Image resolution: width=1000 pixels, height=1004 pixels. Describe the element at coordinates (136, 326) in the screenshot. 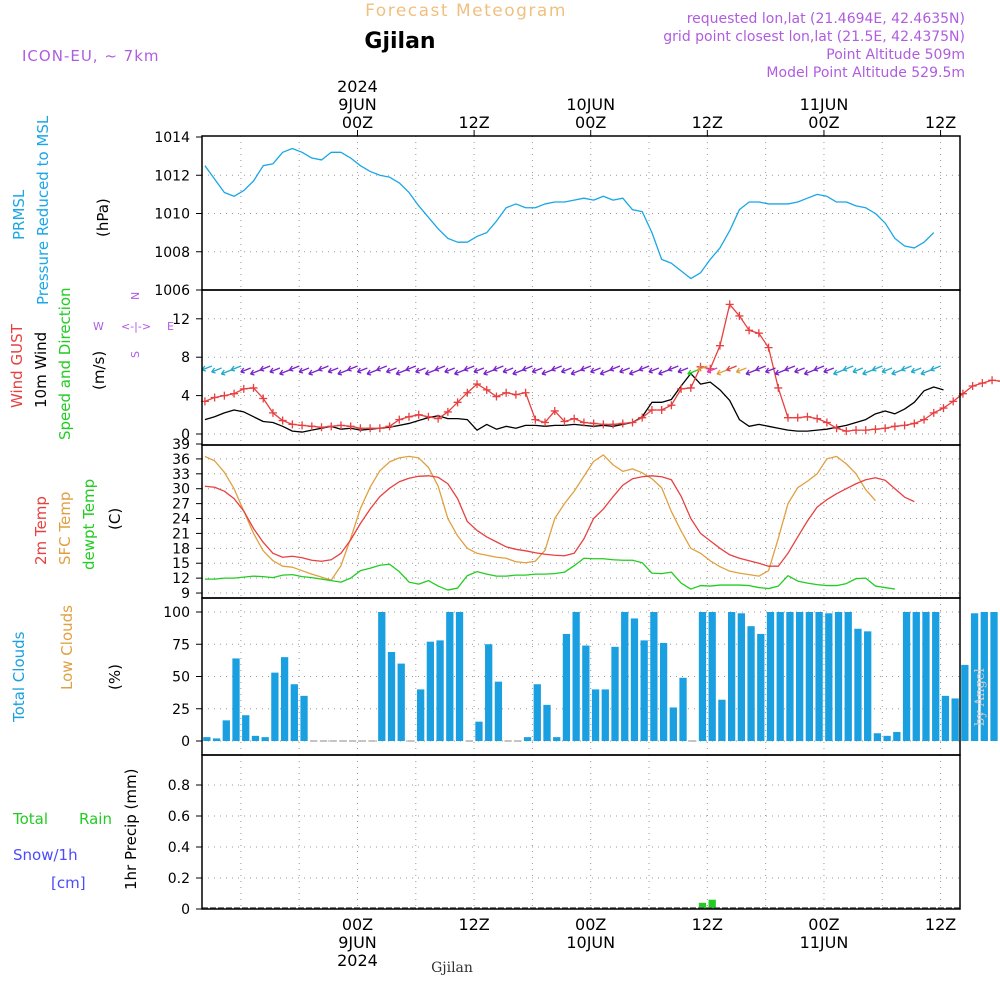

I see `compass-arrow: <-|->` at that location.